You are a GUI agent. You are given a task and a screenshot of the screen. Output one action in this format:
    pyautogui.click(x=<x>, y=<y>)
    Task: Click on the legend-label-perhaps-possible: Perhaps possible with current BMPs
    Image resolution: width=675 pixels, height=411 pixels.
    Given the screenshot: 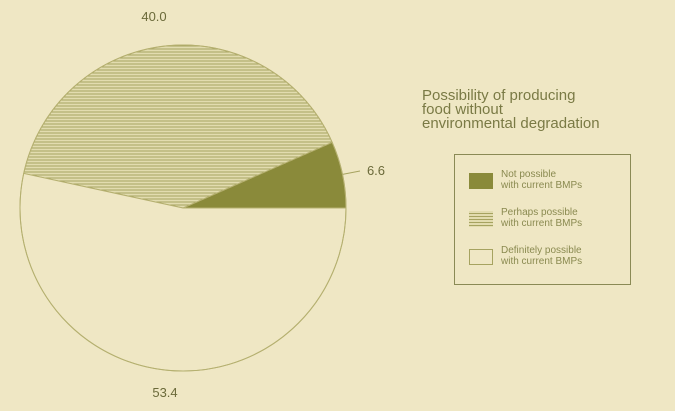 What is the action you would take?
    pyautogui.click(x=541, y=218)
    